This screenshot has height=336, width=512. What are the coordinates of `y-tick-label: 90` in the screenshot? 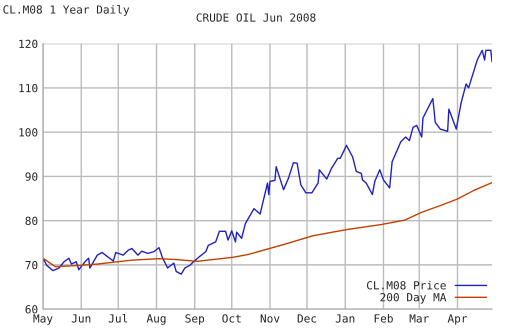 It's located at (31, 176).